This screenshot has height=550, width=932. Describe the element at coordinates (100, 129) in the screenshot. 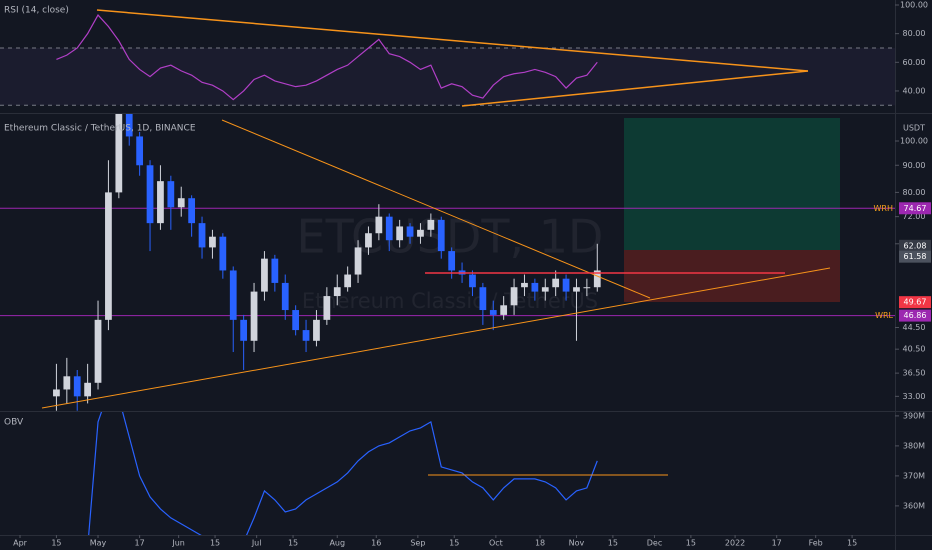

I see `pane-title: Ethereum Classic / TetherUS, 1D, BINANCE` at that location.